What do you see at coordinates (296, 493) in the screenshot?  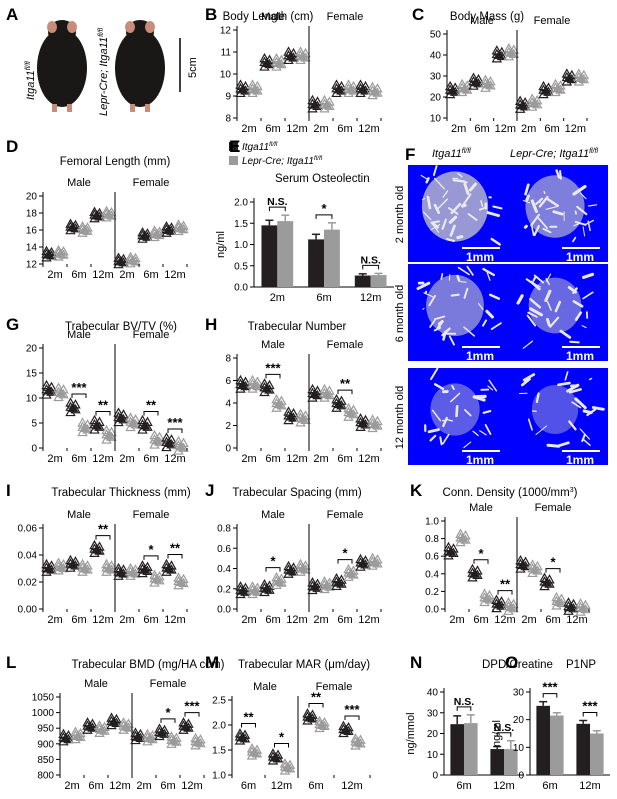 I see `chart-title: Trabecular Spacing (mm)` at bounding box center [296, 493].